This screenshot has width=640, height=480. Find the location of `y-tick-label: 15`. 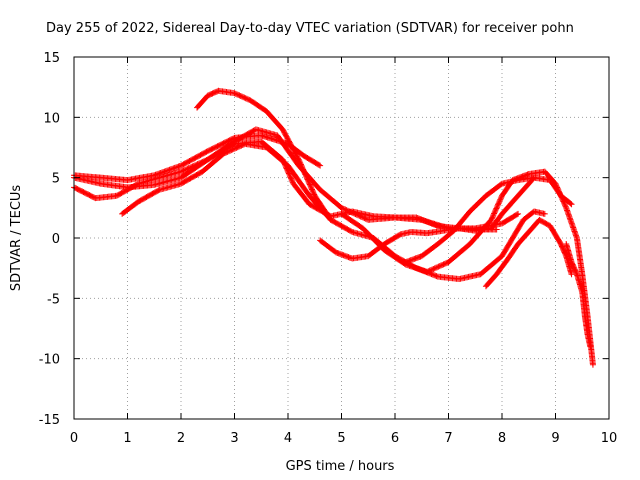

y-tick-label: 15 is located at coordinates (51, 58).